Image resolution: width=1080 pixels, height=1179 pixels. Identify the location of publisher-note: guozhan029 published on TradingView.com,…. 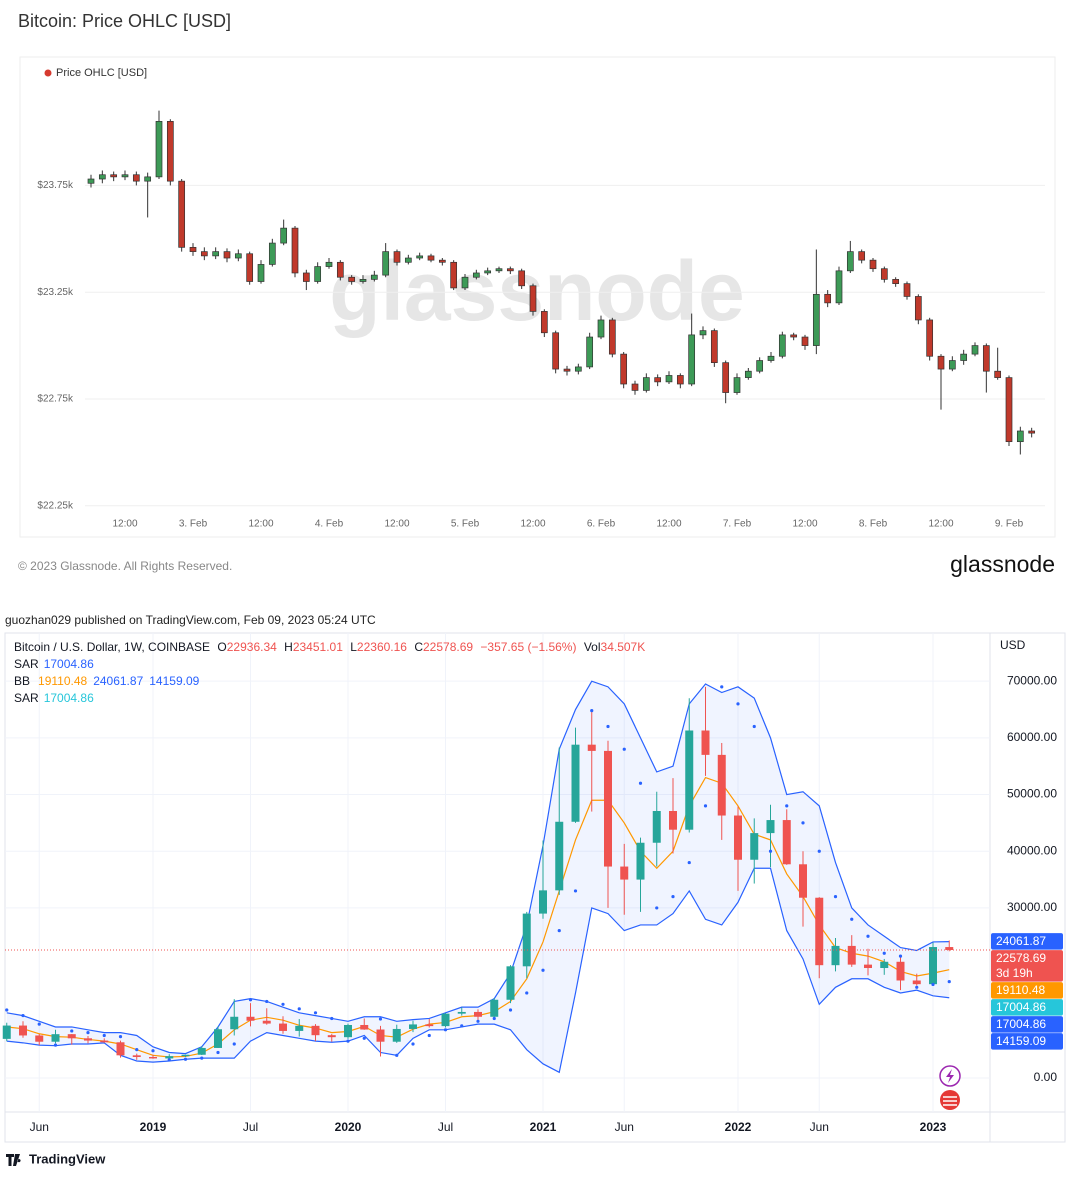
(190, 620).